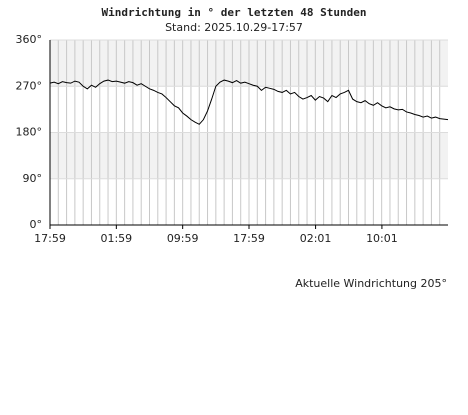  Describe the element at coordinates (234, 12) in the screenshot. I see `chart-title: Windrichtung in ° der letzten 48 Stunden` at that location.